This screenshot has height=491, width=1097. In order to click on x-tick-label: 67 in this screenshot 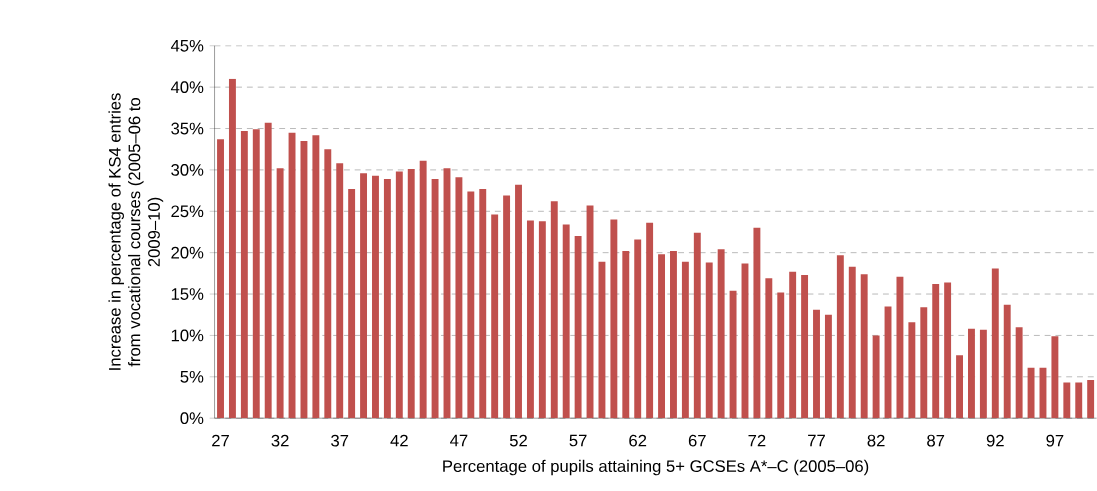, I will do `click(697, 440)`.